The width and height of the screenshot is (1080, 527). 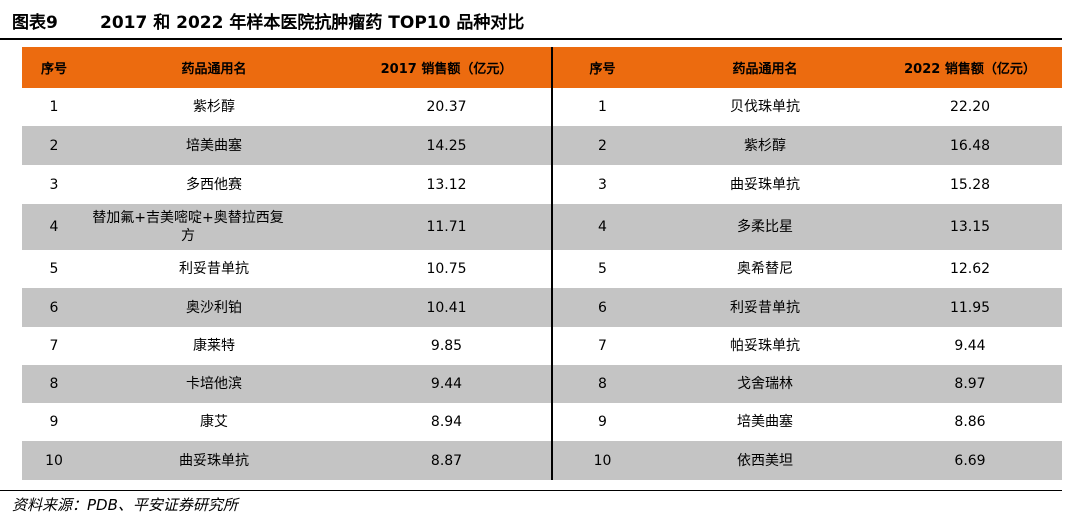 I want to click on cell-drug-2017: 奥沙利铂, so click(x=214, y=307).